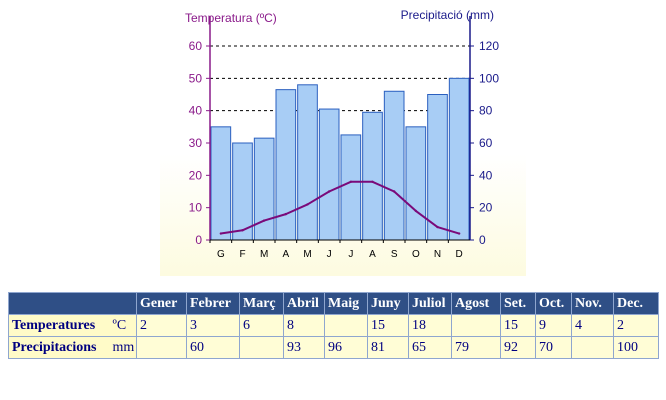  What do you see at coordinates (196, 78) in the screenshot?
I see `left-tick-label: 50` at bounding box center [196, 78].